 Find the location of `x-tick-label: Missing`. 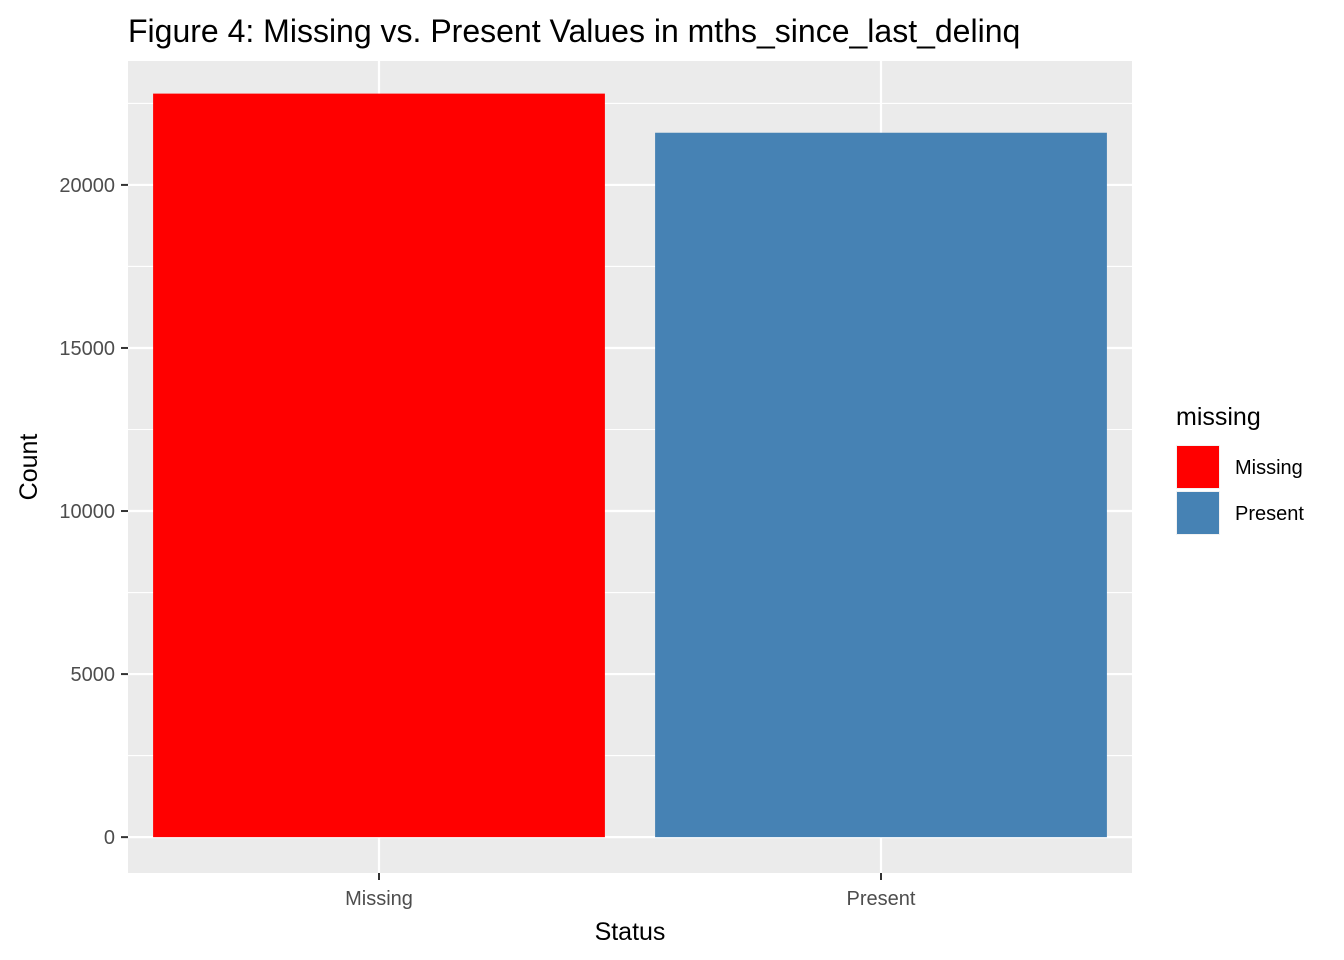

x-tick-label: Missing is located at coordinates (379, 899).